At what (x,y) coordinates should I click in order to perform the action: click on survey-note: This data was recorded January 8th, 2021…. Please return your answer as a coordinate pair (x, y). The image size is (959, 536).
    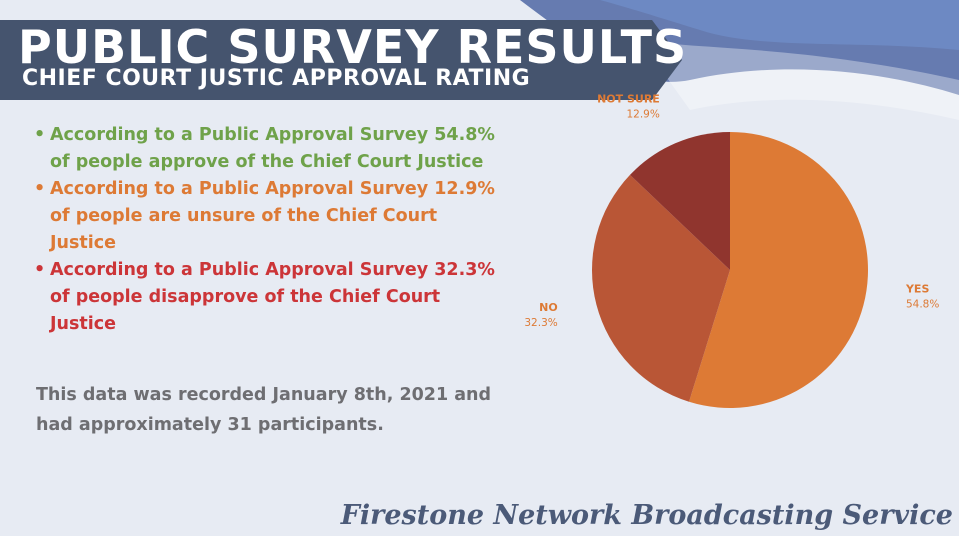
    Looking at the image, I should click on (264, 410).